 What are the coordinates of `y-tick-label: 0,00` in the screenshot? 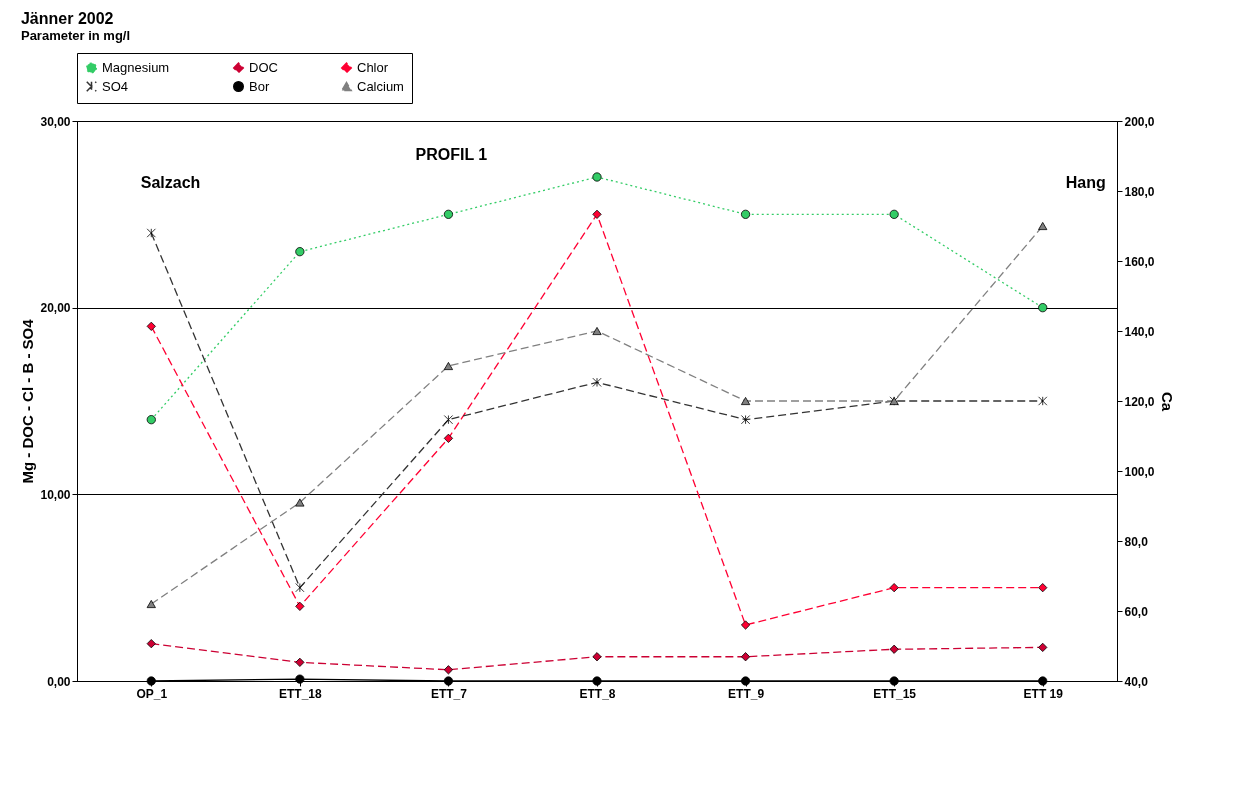 It's located at (59, 681).